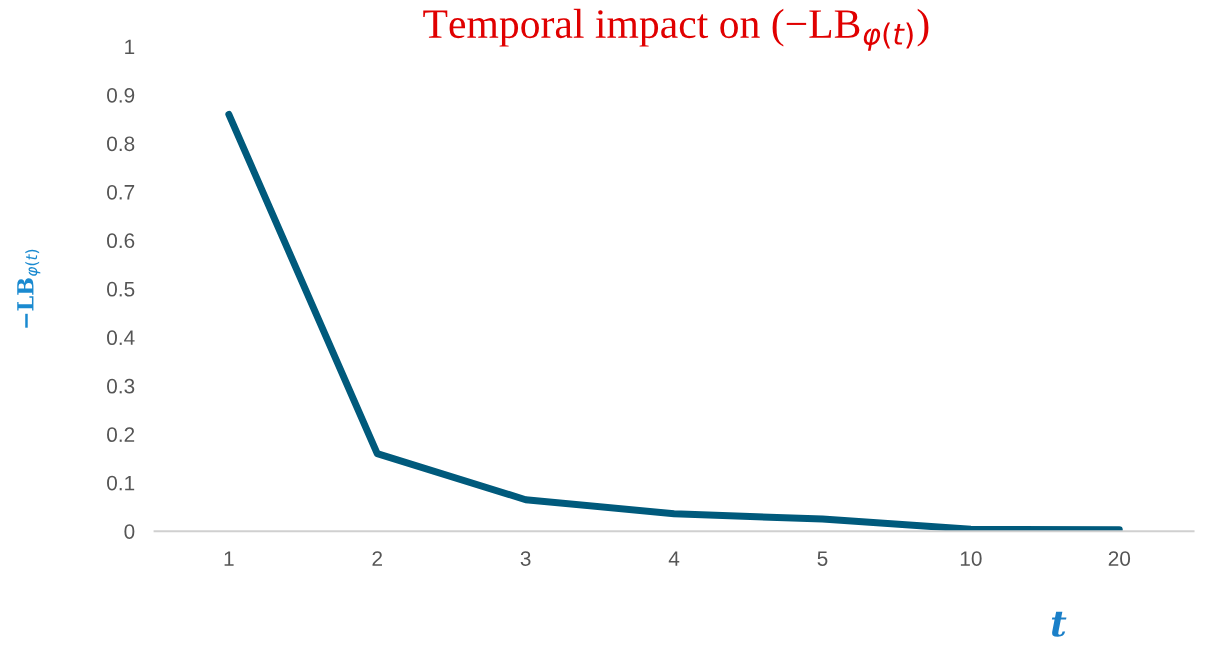 Image resolution: width=1208 pixels, height=664 pixels. I want to click on x-tick-label: 2, so click(377, 558).